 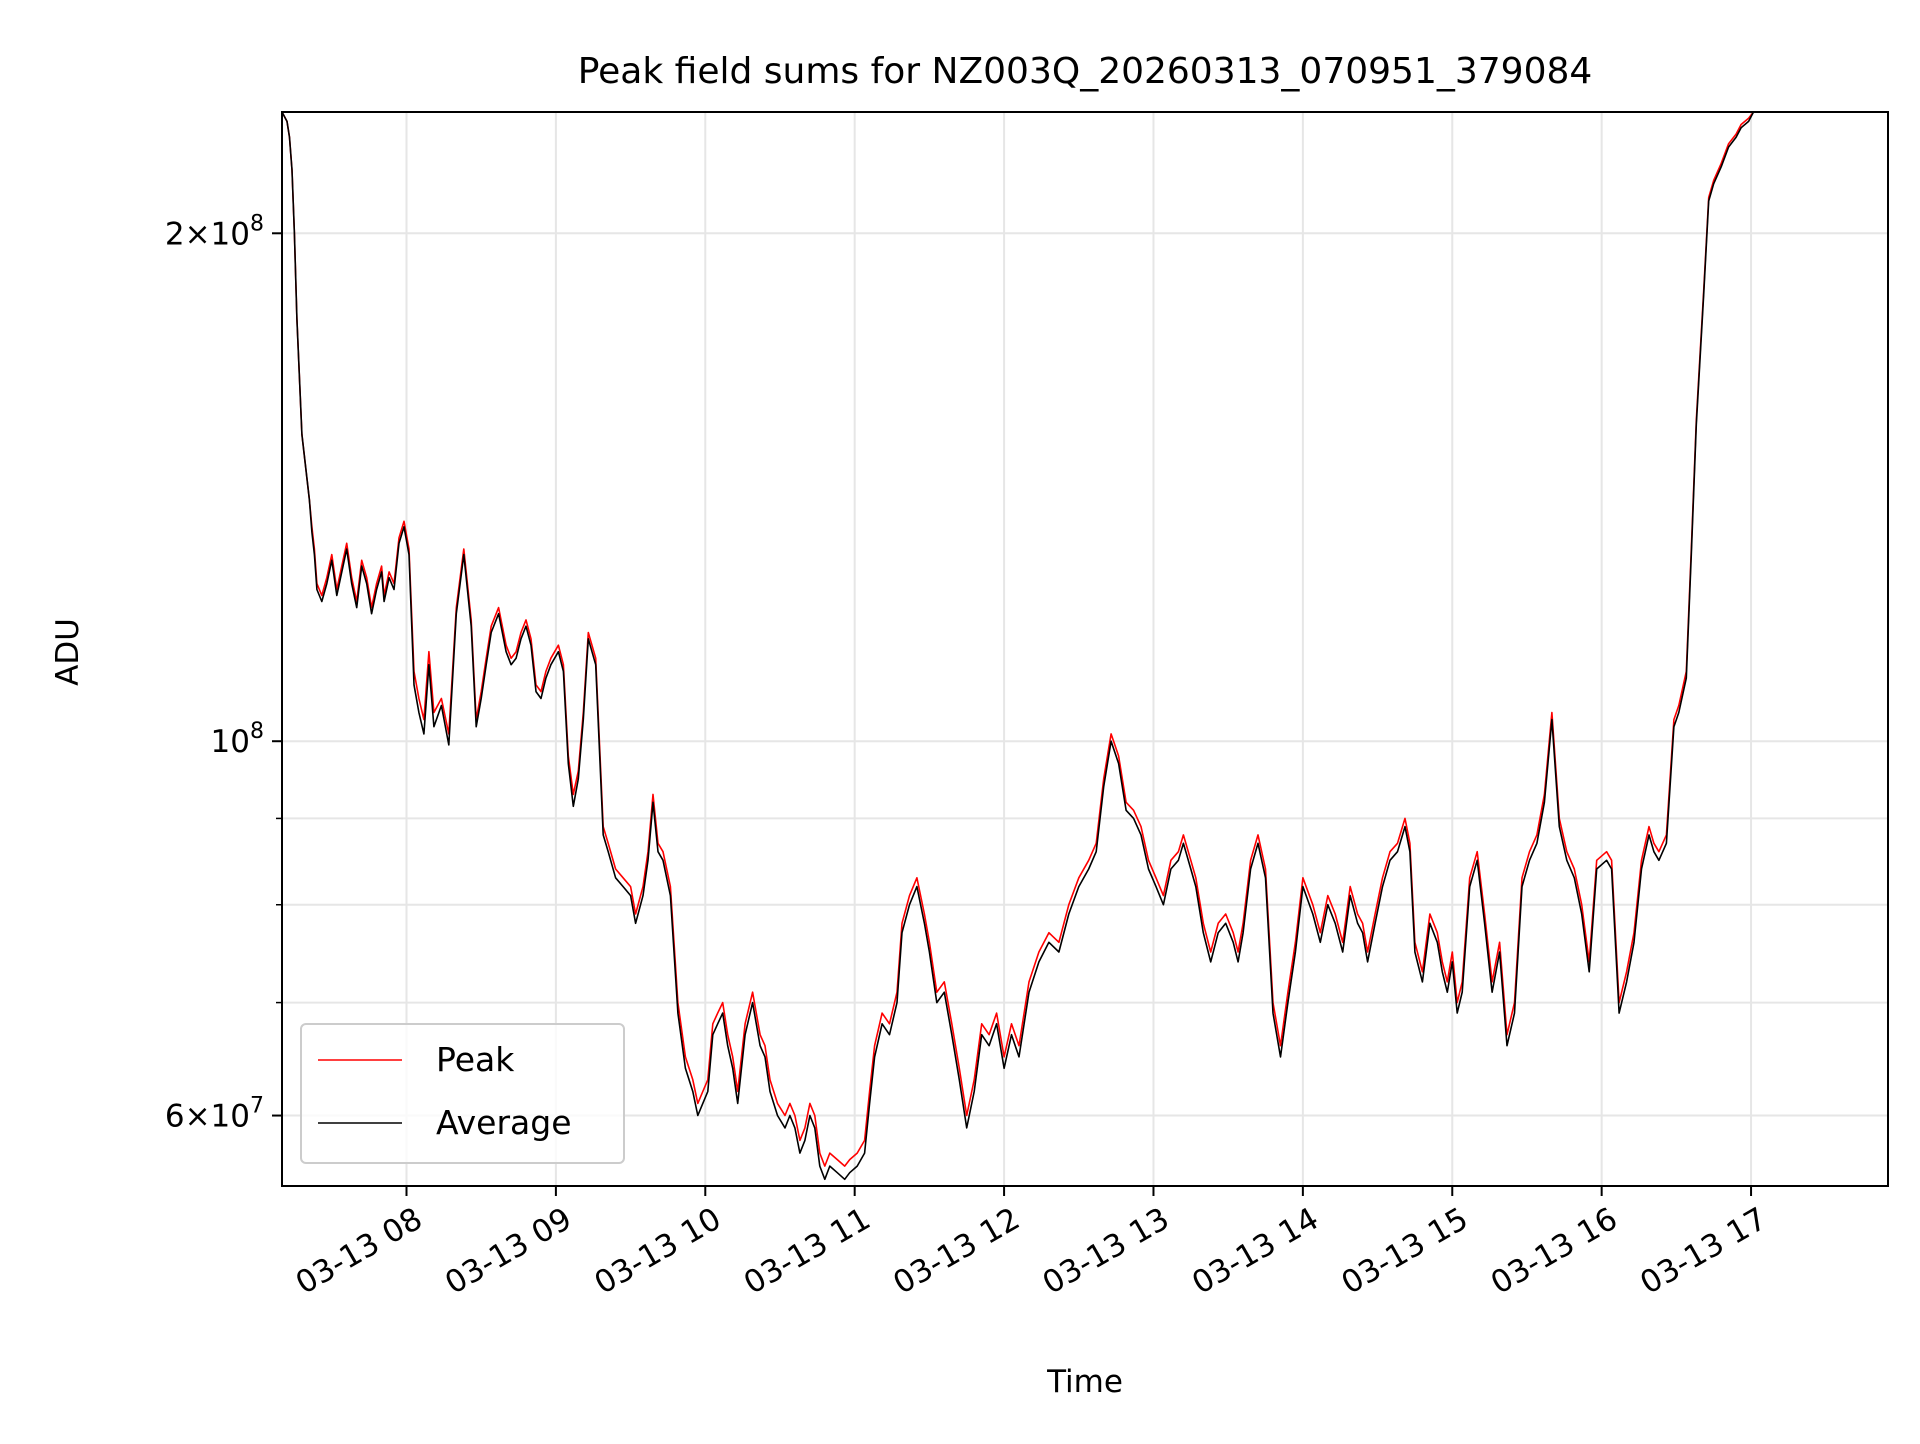 What do you see at coordinates (68, 652) in the screenshot?
I see `y-axis-label: ADU` at bounding box center [68, 652].